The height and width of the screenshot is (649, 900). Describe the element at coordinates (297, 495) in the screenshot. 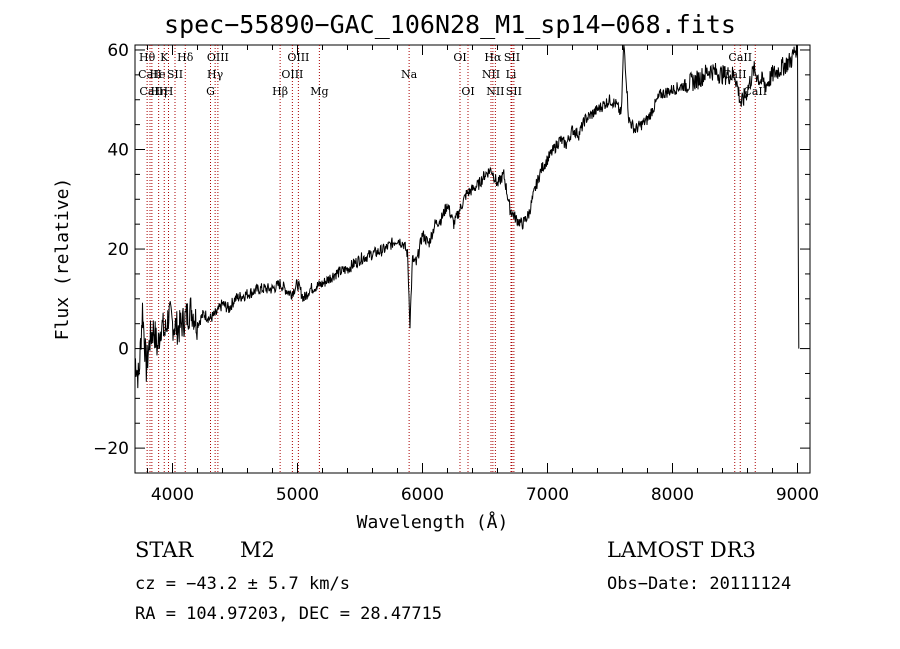

I see `x-tick-label: 5000` at that location.